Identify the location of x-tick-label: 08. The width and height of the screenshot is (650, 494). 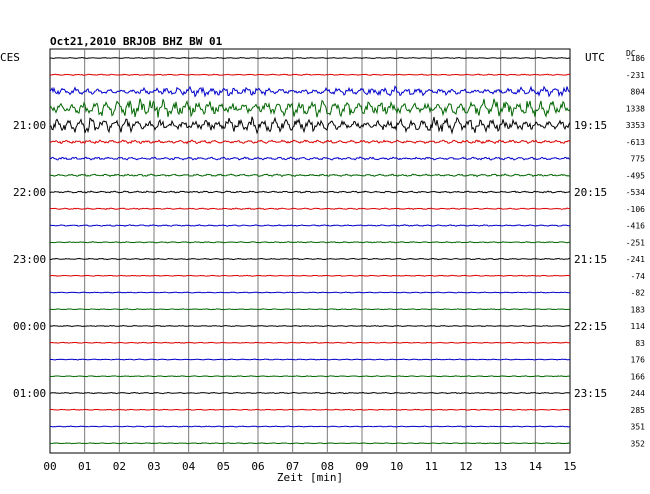
(327, 466).